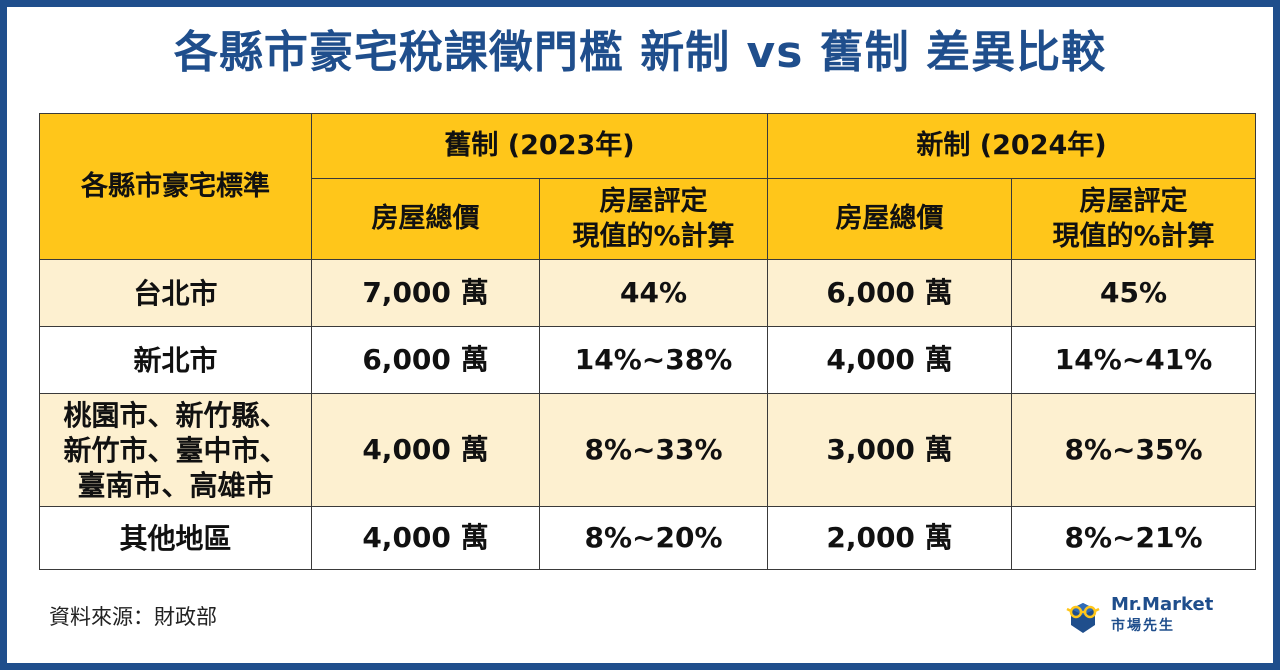  Describe the element at coordinates (890, 450) in the screenshot. I see `new-total-cell: 3,000 萬` at that location.